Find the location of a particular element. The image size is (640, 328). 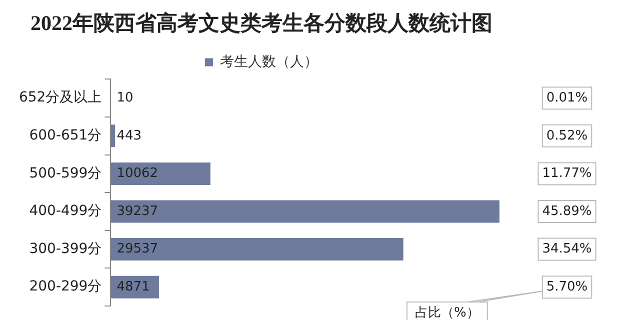

data-label: 39237 is located at coordinates (137, 211).